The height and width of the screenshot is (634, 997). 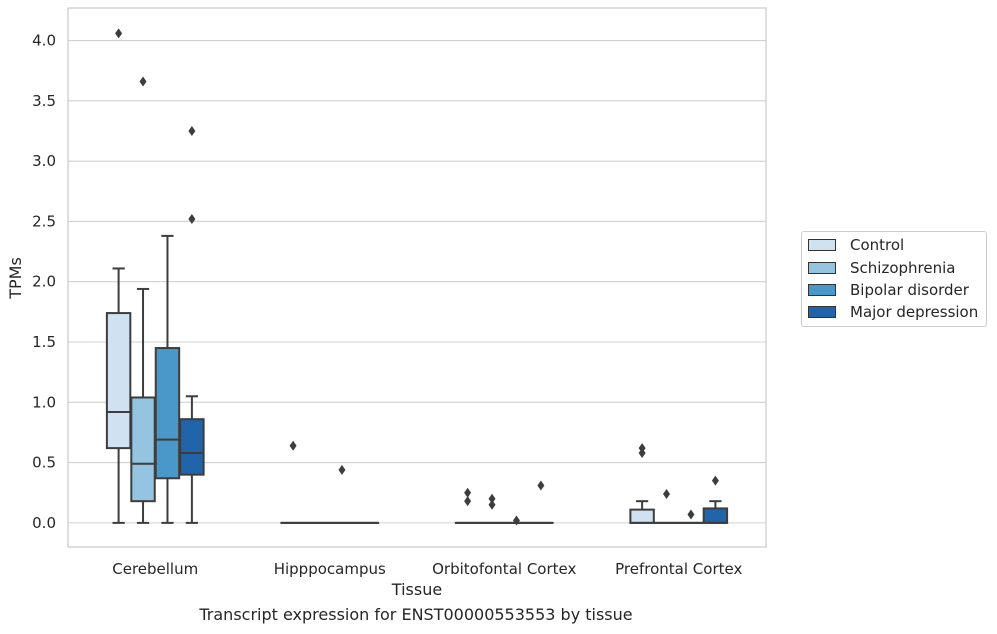 What do you see at coordinates (44, 101) in the screenshot?
I see `y-tick-label: 3.5` at bounding box center [44, 101].